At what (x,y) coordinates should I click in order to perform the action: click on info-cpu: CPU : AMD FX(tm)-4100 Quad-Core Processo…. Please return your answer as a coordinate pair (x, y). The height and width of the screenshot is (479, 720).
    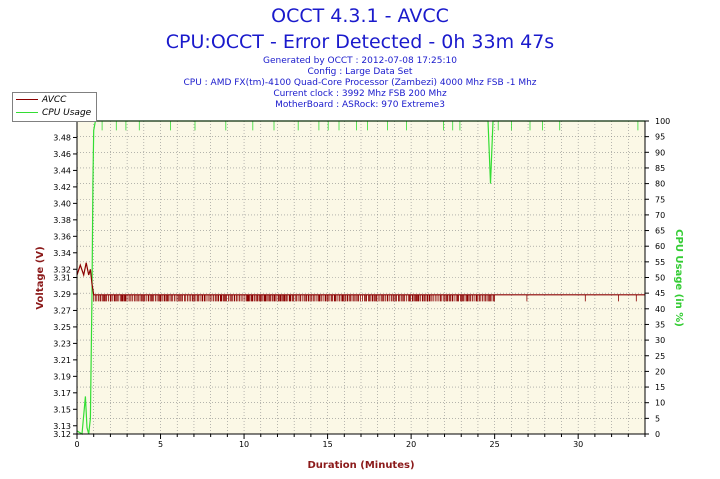
    Looking at the image, I should click on (360, 83).